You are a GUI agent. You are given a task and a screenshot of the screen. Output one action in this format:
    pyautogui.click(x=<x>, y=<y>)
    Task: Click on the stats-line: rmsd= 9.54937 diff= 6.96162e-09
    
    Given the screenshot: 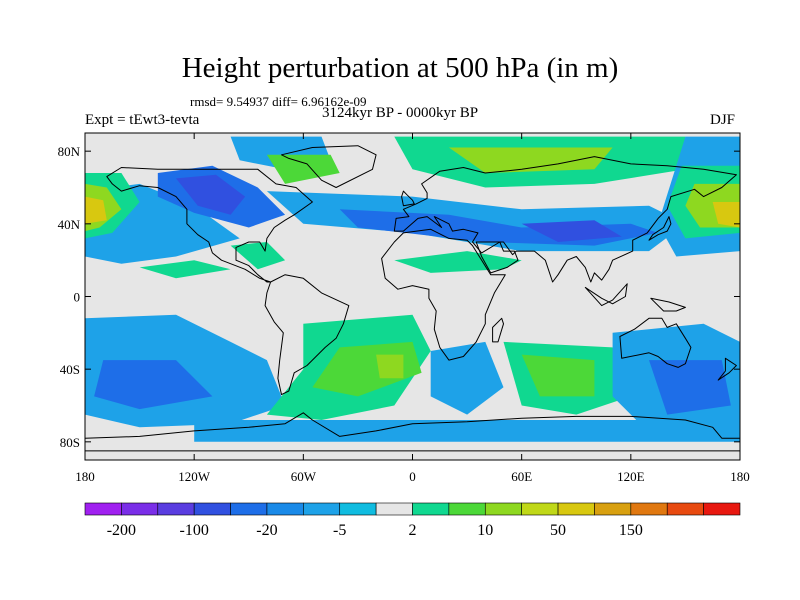 What is the action you would take?
    pyautogui.click(x=278, y=101)
    